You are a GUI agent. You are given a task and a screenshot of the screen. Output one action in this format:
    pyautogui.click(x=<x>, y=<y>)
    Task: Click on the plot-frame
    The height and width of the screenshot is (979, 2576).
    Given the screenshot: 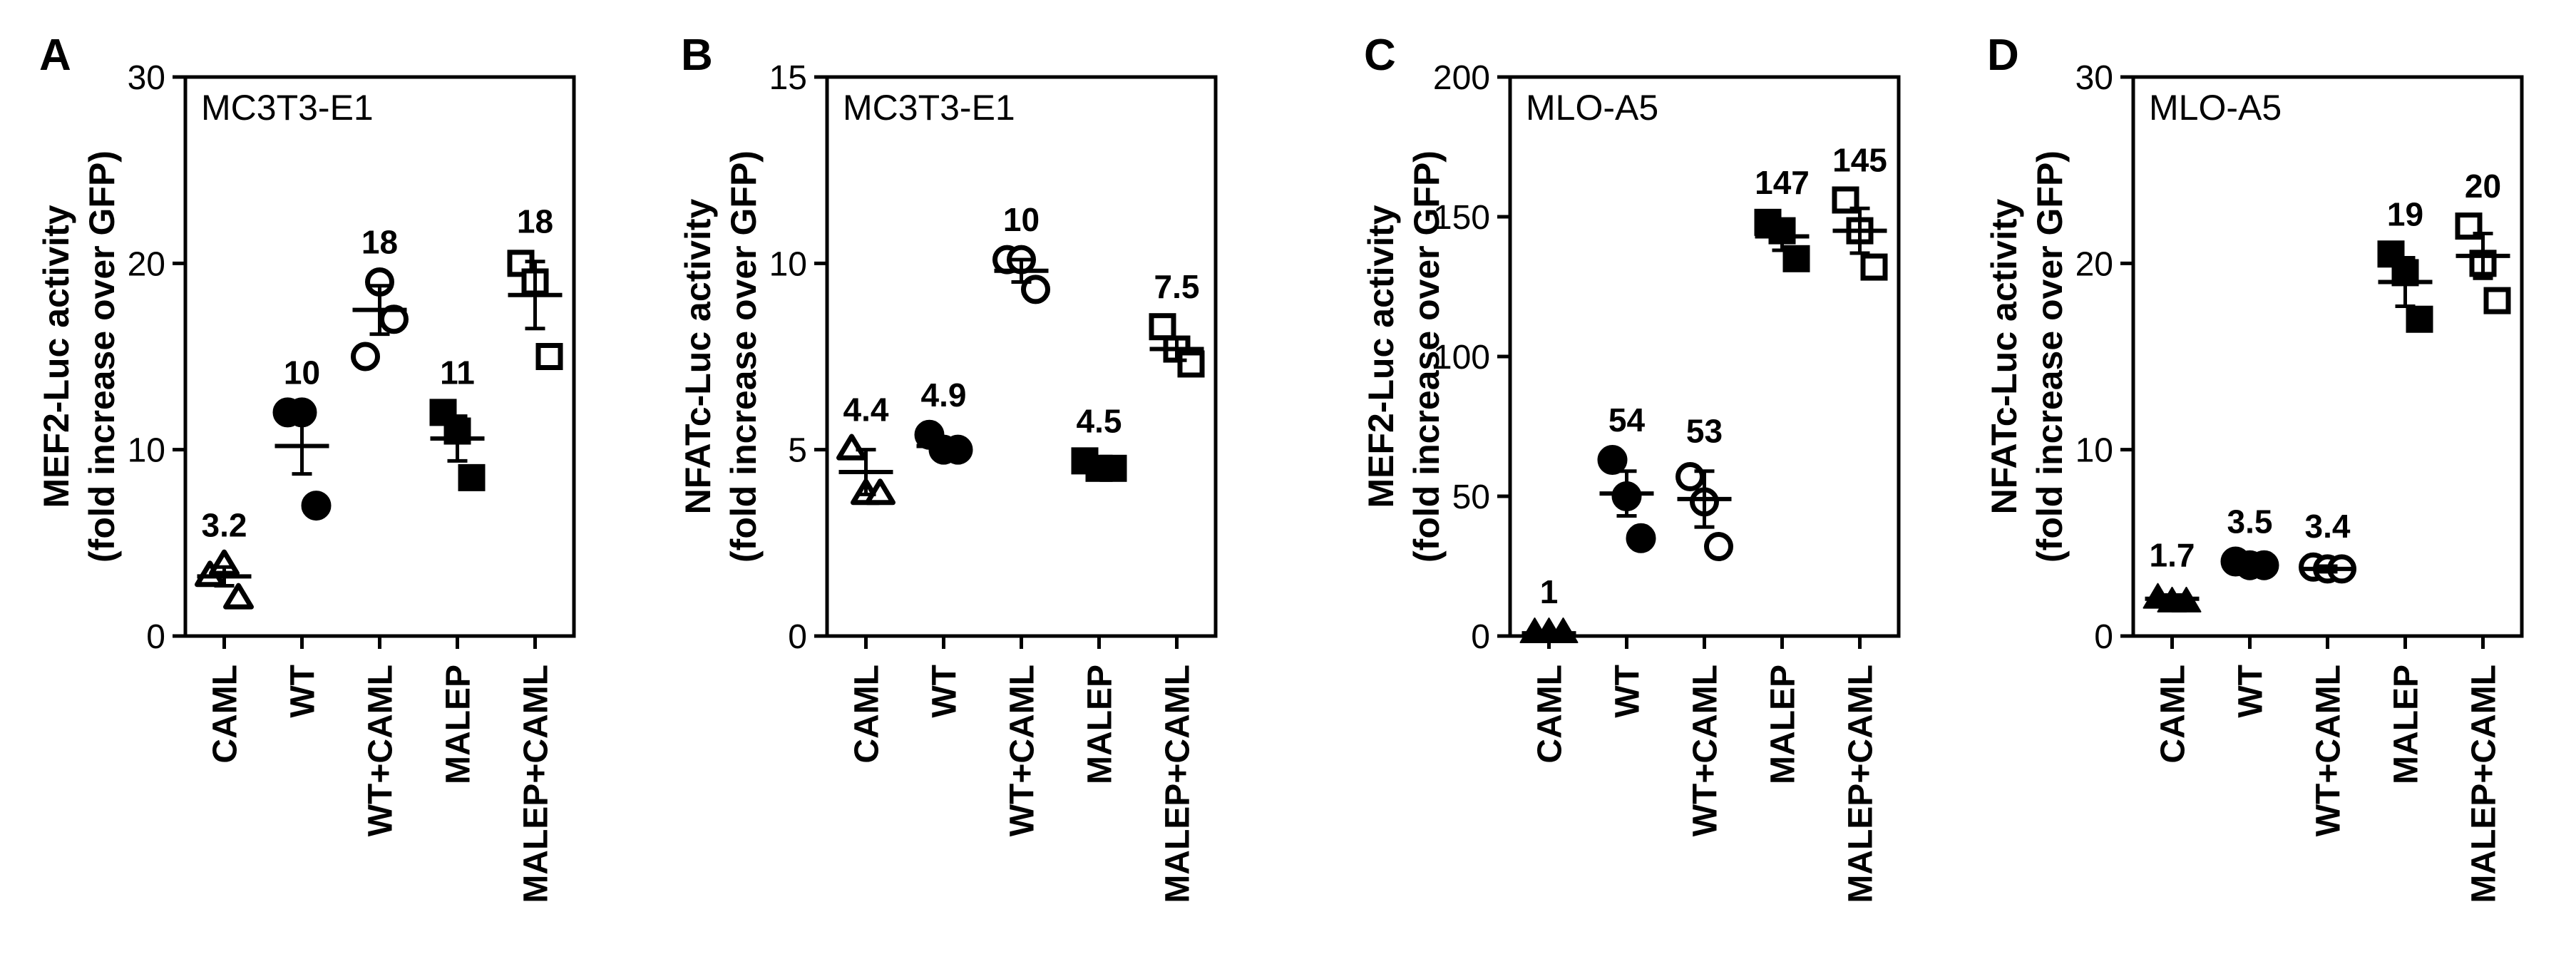 What is the action you would take?
    pyautogui.click(x=1021, y=356)
    